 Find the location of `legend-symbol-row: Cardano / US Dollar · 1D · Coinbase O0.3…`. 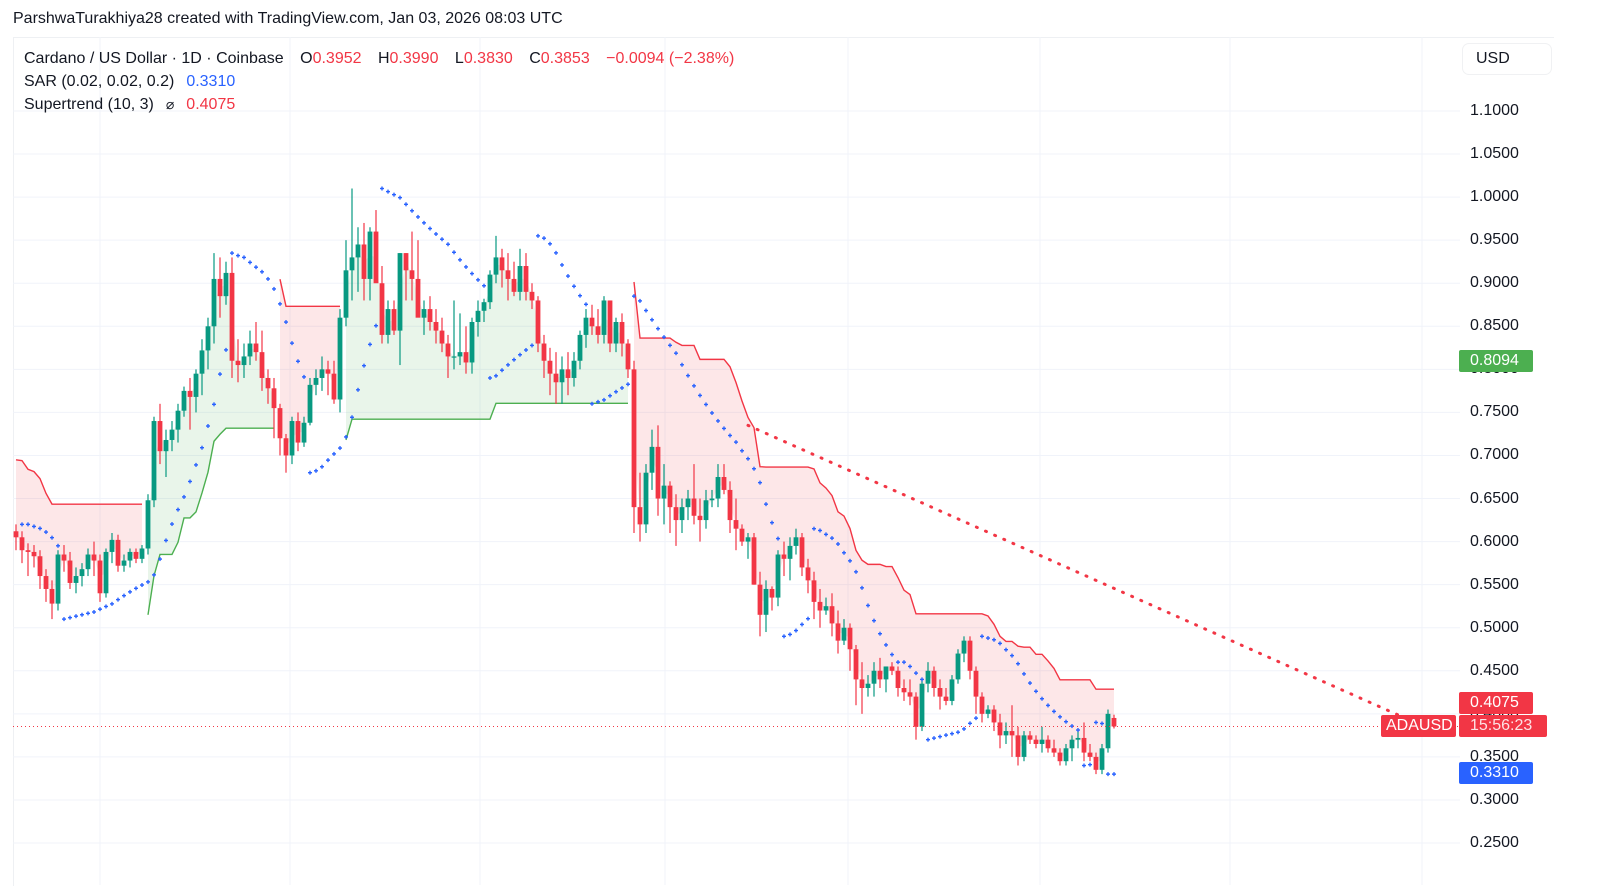

legend-symbol-row: Cardano / US Dollar · 1D · Coinbase O0.3… is located at coordinates (379, 58).